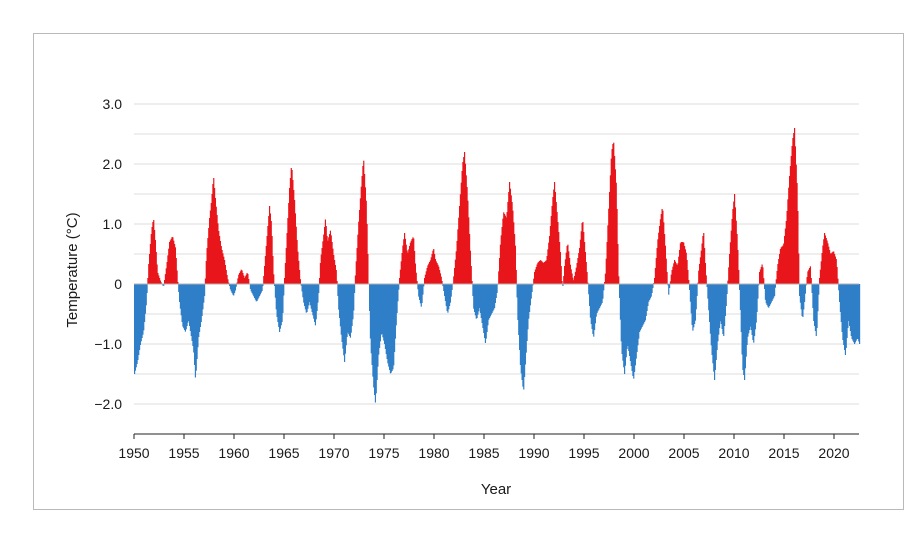 The image size is (924, 540). What do you see at coordinates (133, 453) in the screenshot?
I see `x-tick-label: 1950` at bounding box center [133, 453].